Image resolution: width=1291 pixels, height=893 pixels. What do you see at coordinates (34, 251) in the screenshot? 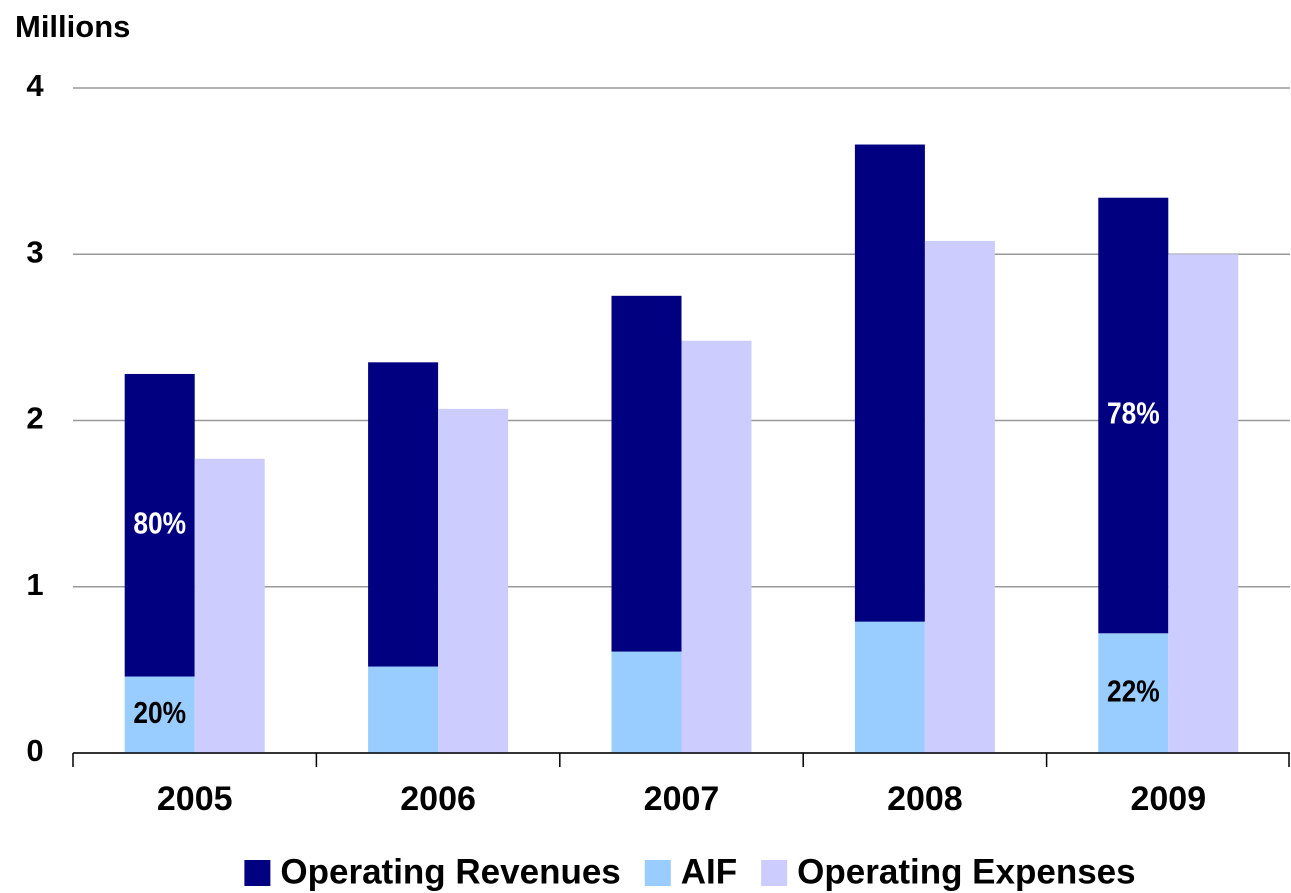
I see `y-tick-label: 3` at bounding box center [34, 251].